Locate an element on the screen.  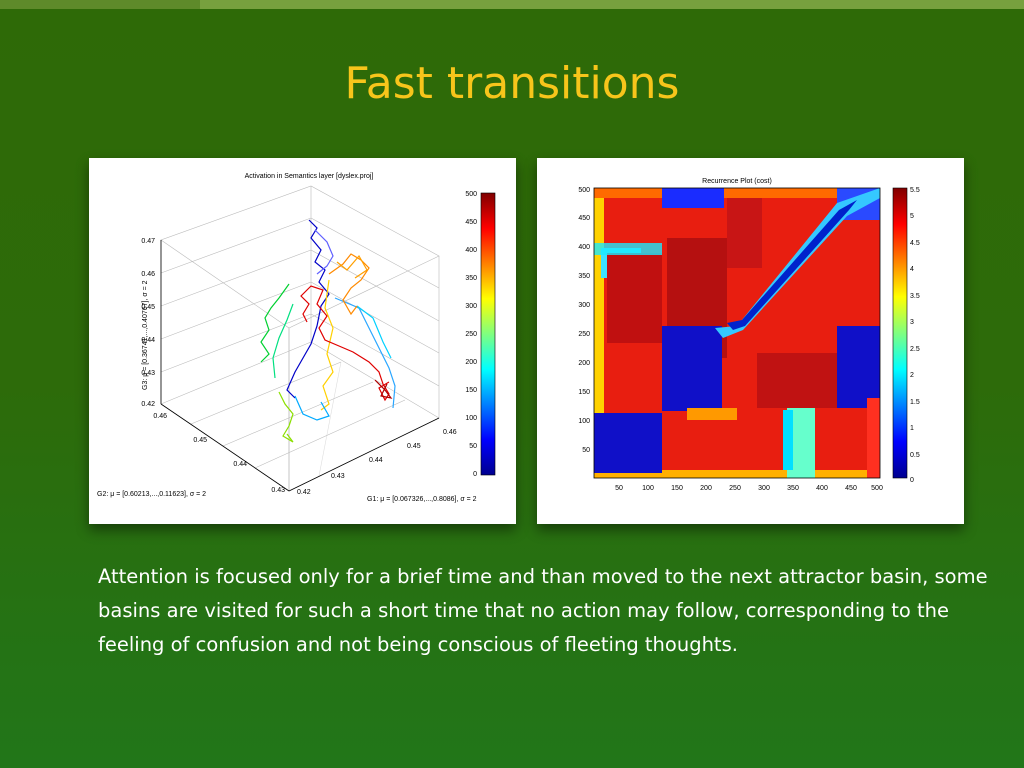
trajectory-path is located at coordinates (328, 331).